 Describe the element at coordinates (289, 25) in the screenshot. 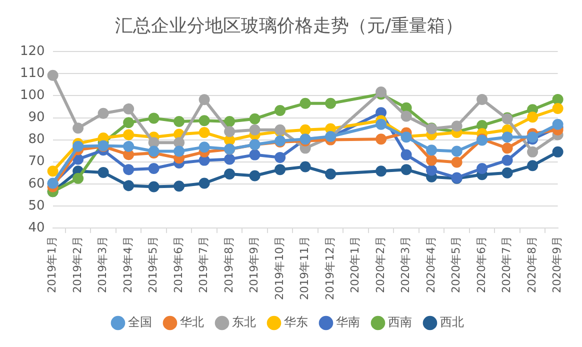

I see `chart-title: 汇总企业分地区玻璃价格走势（元/重量箱）` at that location.